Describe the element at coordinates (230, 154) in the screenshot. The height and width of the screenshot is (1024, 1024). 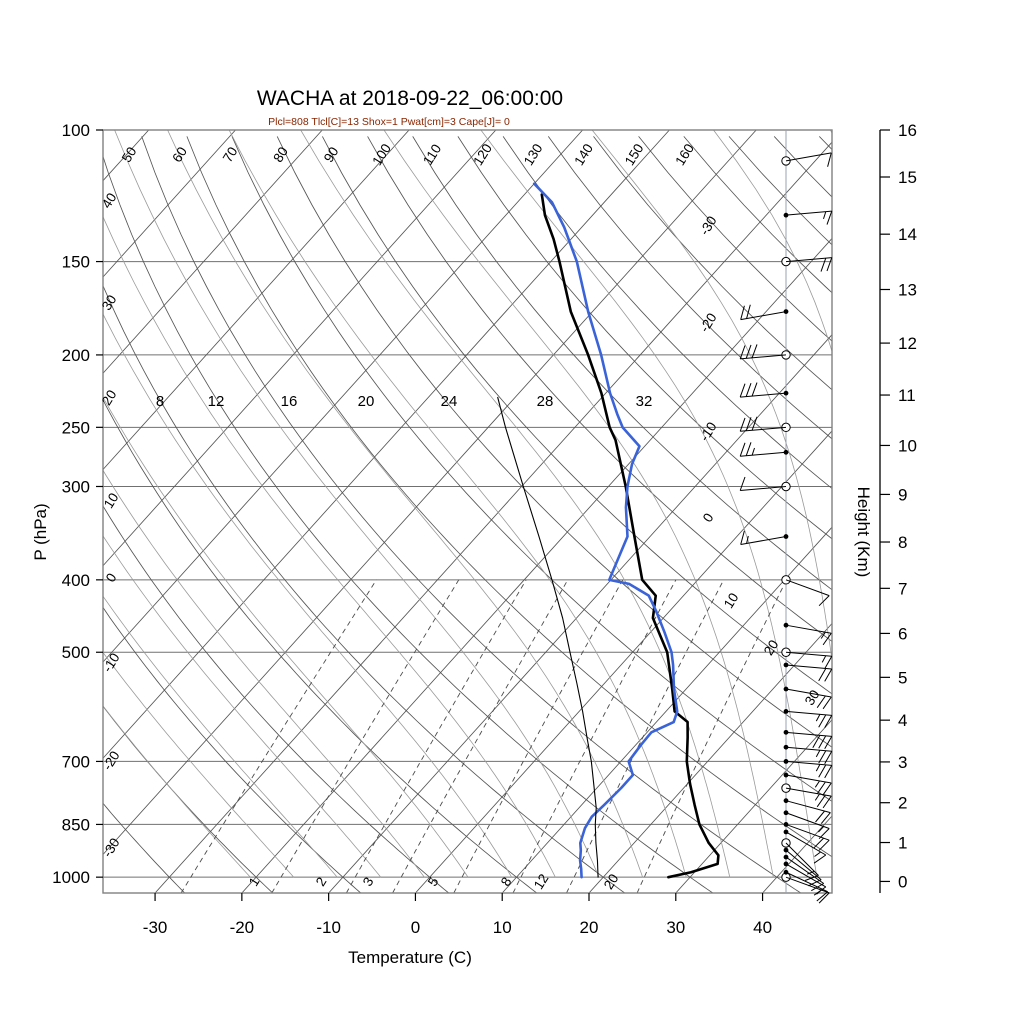
I see `moist-adiabat-label: 70` at that location.